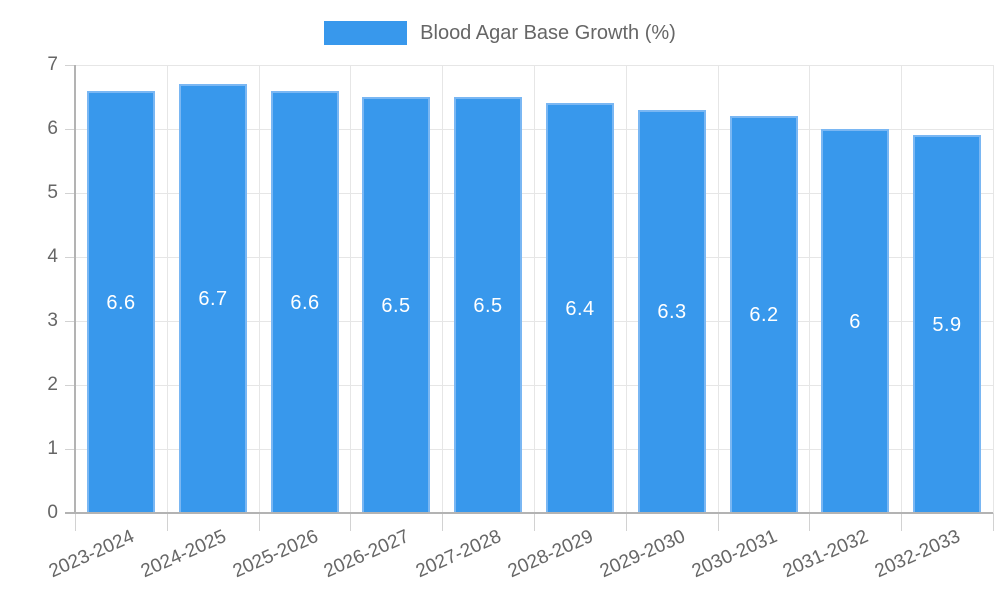 The image size is (1000, 600). I want to click on bar: 5.9, so click(947, 324).